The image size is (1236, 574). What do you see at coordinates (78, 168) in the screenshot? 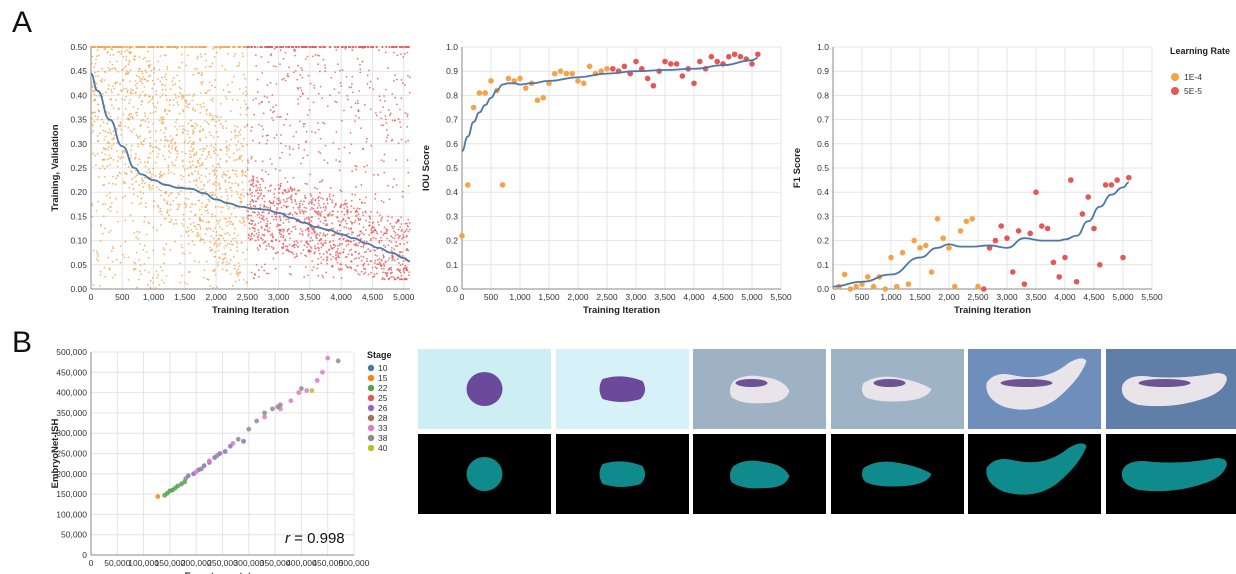
I see `loss-chart-y-tick-label: 0.25` at bounding box center [78, 168].